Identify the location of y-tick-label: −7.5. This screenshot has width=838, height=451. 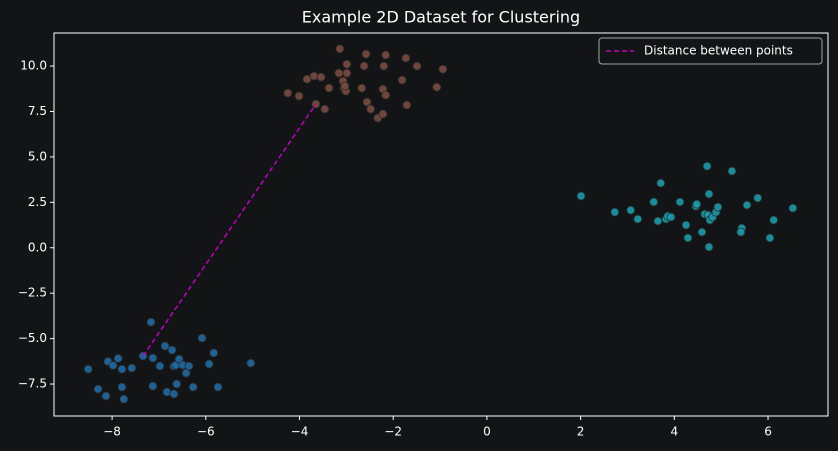
(32, 384).